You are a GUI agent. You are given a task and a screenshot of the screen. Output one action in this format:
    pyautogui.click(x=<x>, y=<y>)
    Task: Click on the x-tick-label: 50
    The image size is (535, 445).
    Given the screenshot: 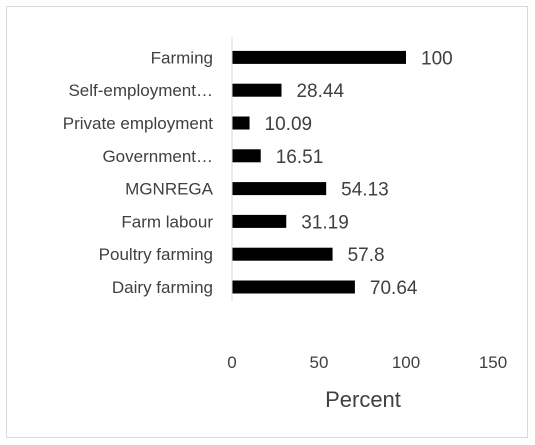 What is the action you would take?
    pyautogui.click(x=319, y=362)
    